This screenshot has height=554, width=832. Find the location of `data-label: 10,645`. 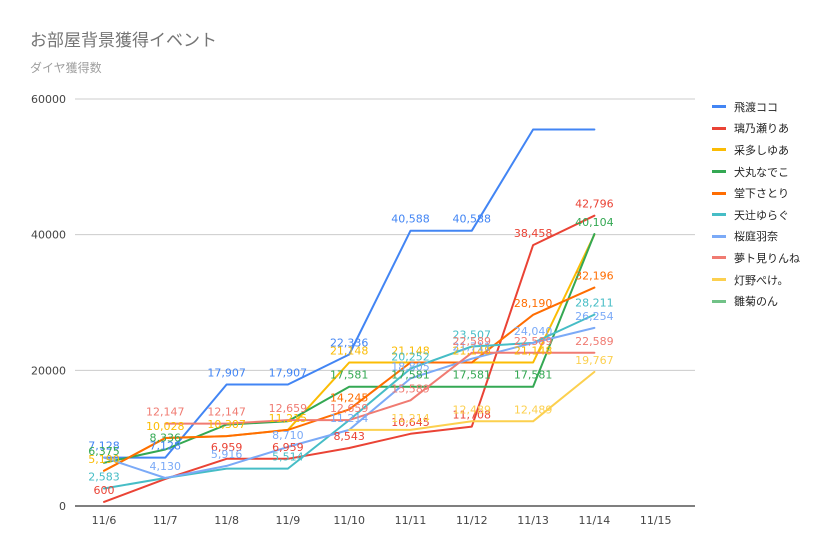

data-label: 10,645 is located at coordinates (410, 422).